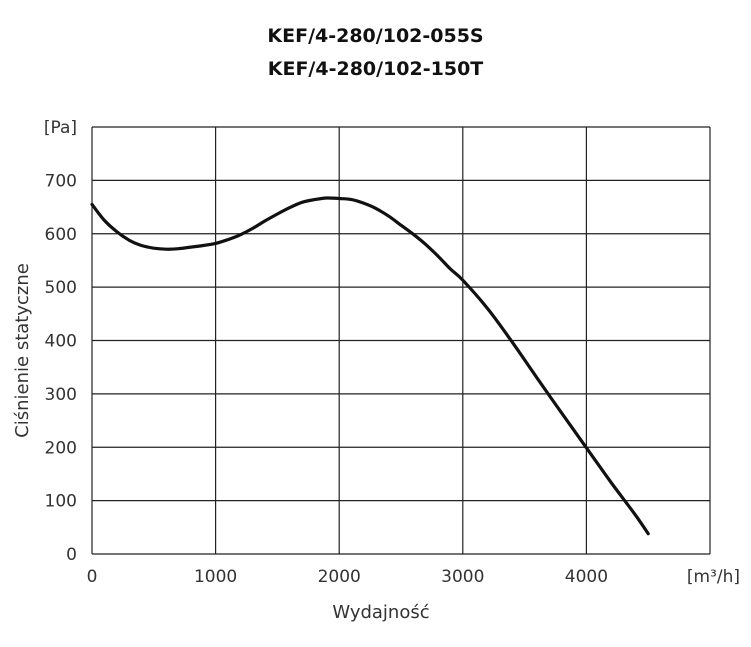 This screenshot has height=647, width=751. What do you see at coordinates (215, 577) in the screenshot?
I see `x-tick-label: 1000` at bounding box center [215, 577].